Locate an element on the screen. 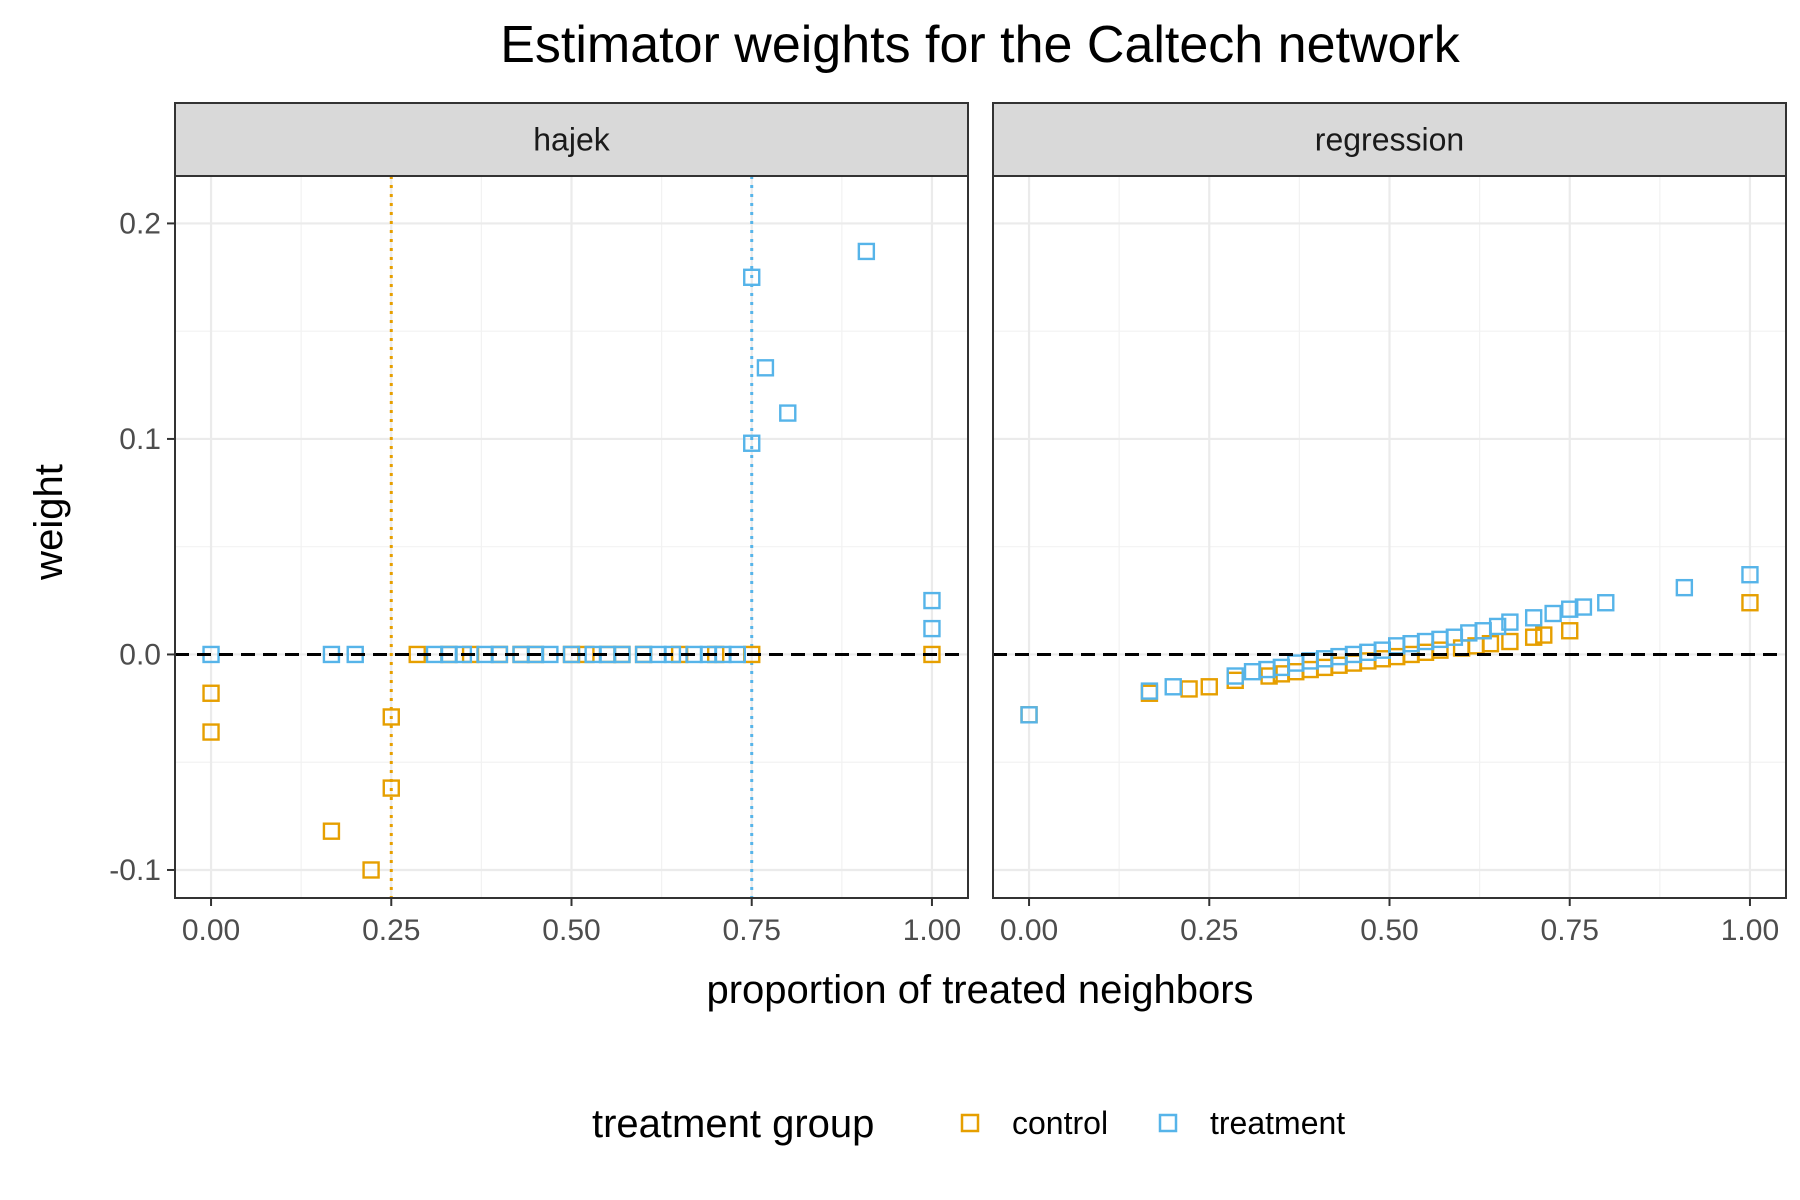 The width and height of the screenshot is (1800, 1200). x-axis-title: proportion of treated neighbors is located at coordinates (979, 990).